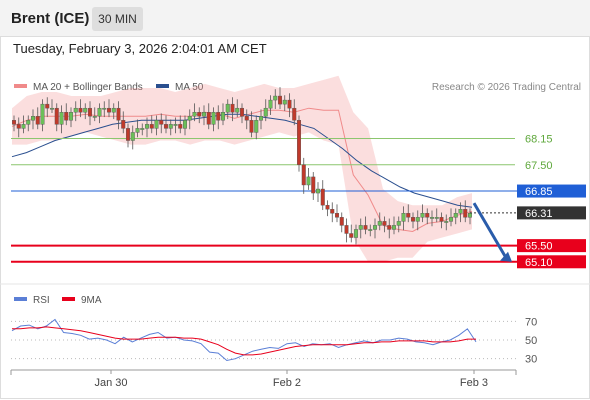  Describe the element at coordinates (20, 86) in the screenshot. I see `legend-bollinger-swatch` at that location.